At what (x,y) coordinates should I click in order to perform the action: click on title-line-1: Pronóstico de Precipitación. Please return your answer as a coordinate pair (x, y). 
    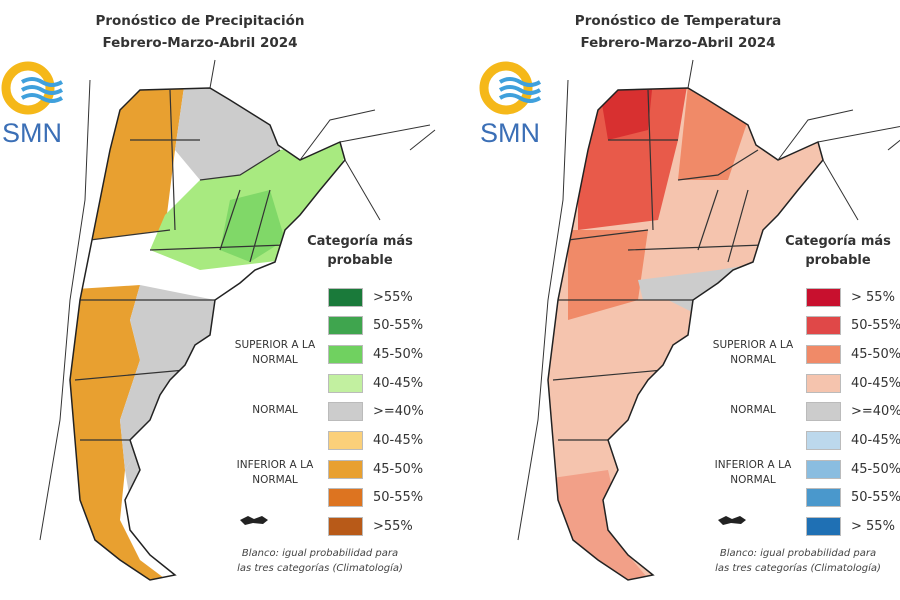
    Looking at the image, I should click on (200, 21).